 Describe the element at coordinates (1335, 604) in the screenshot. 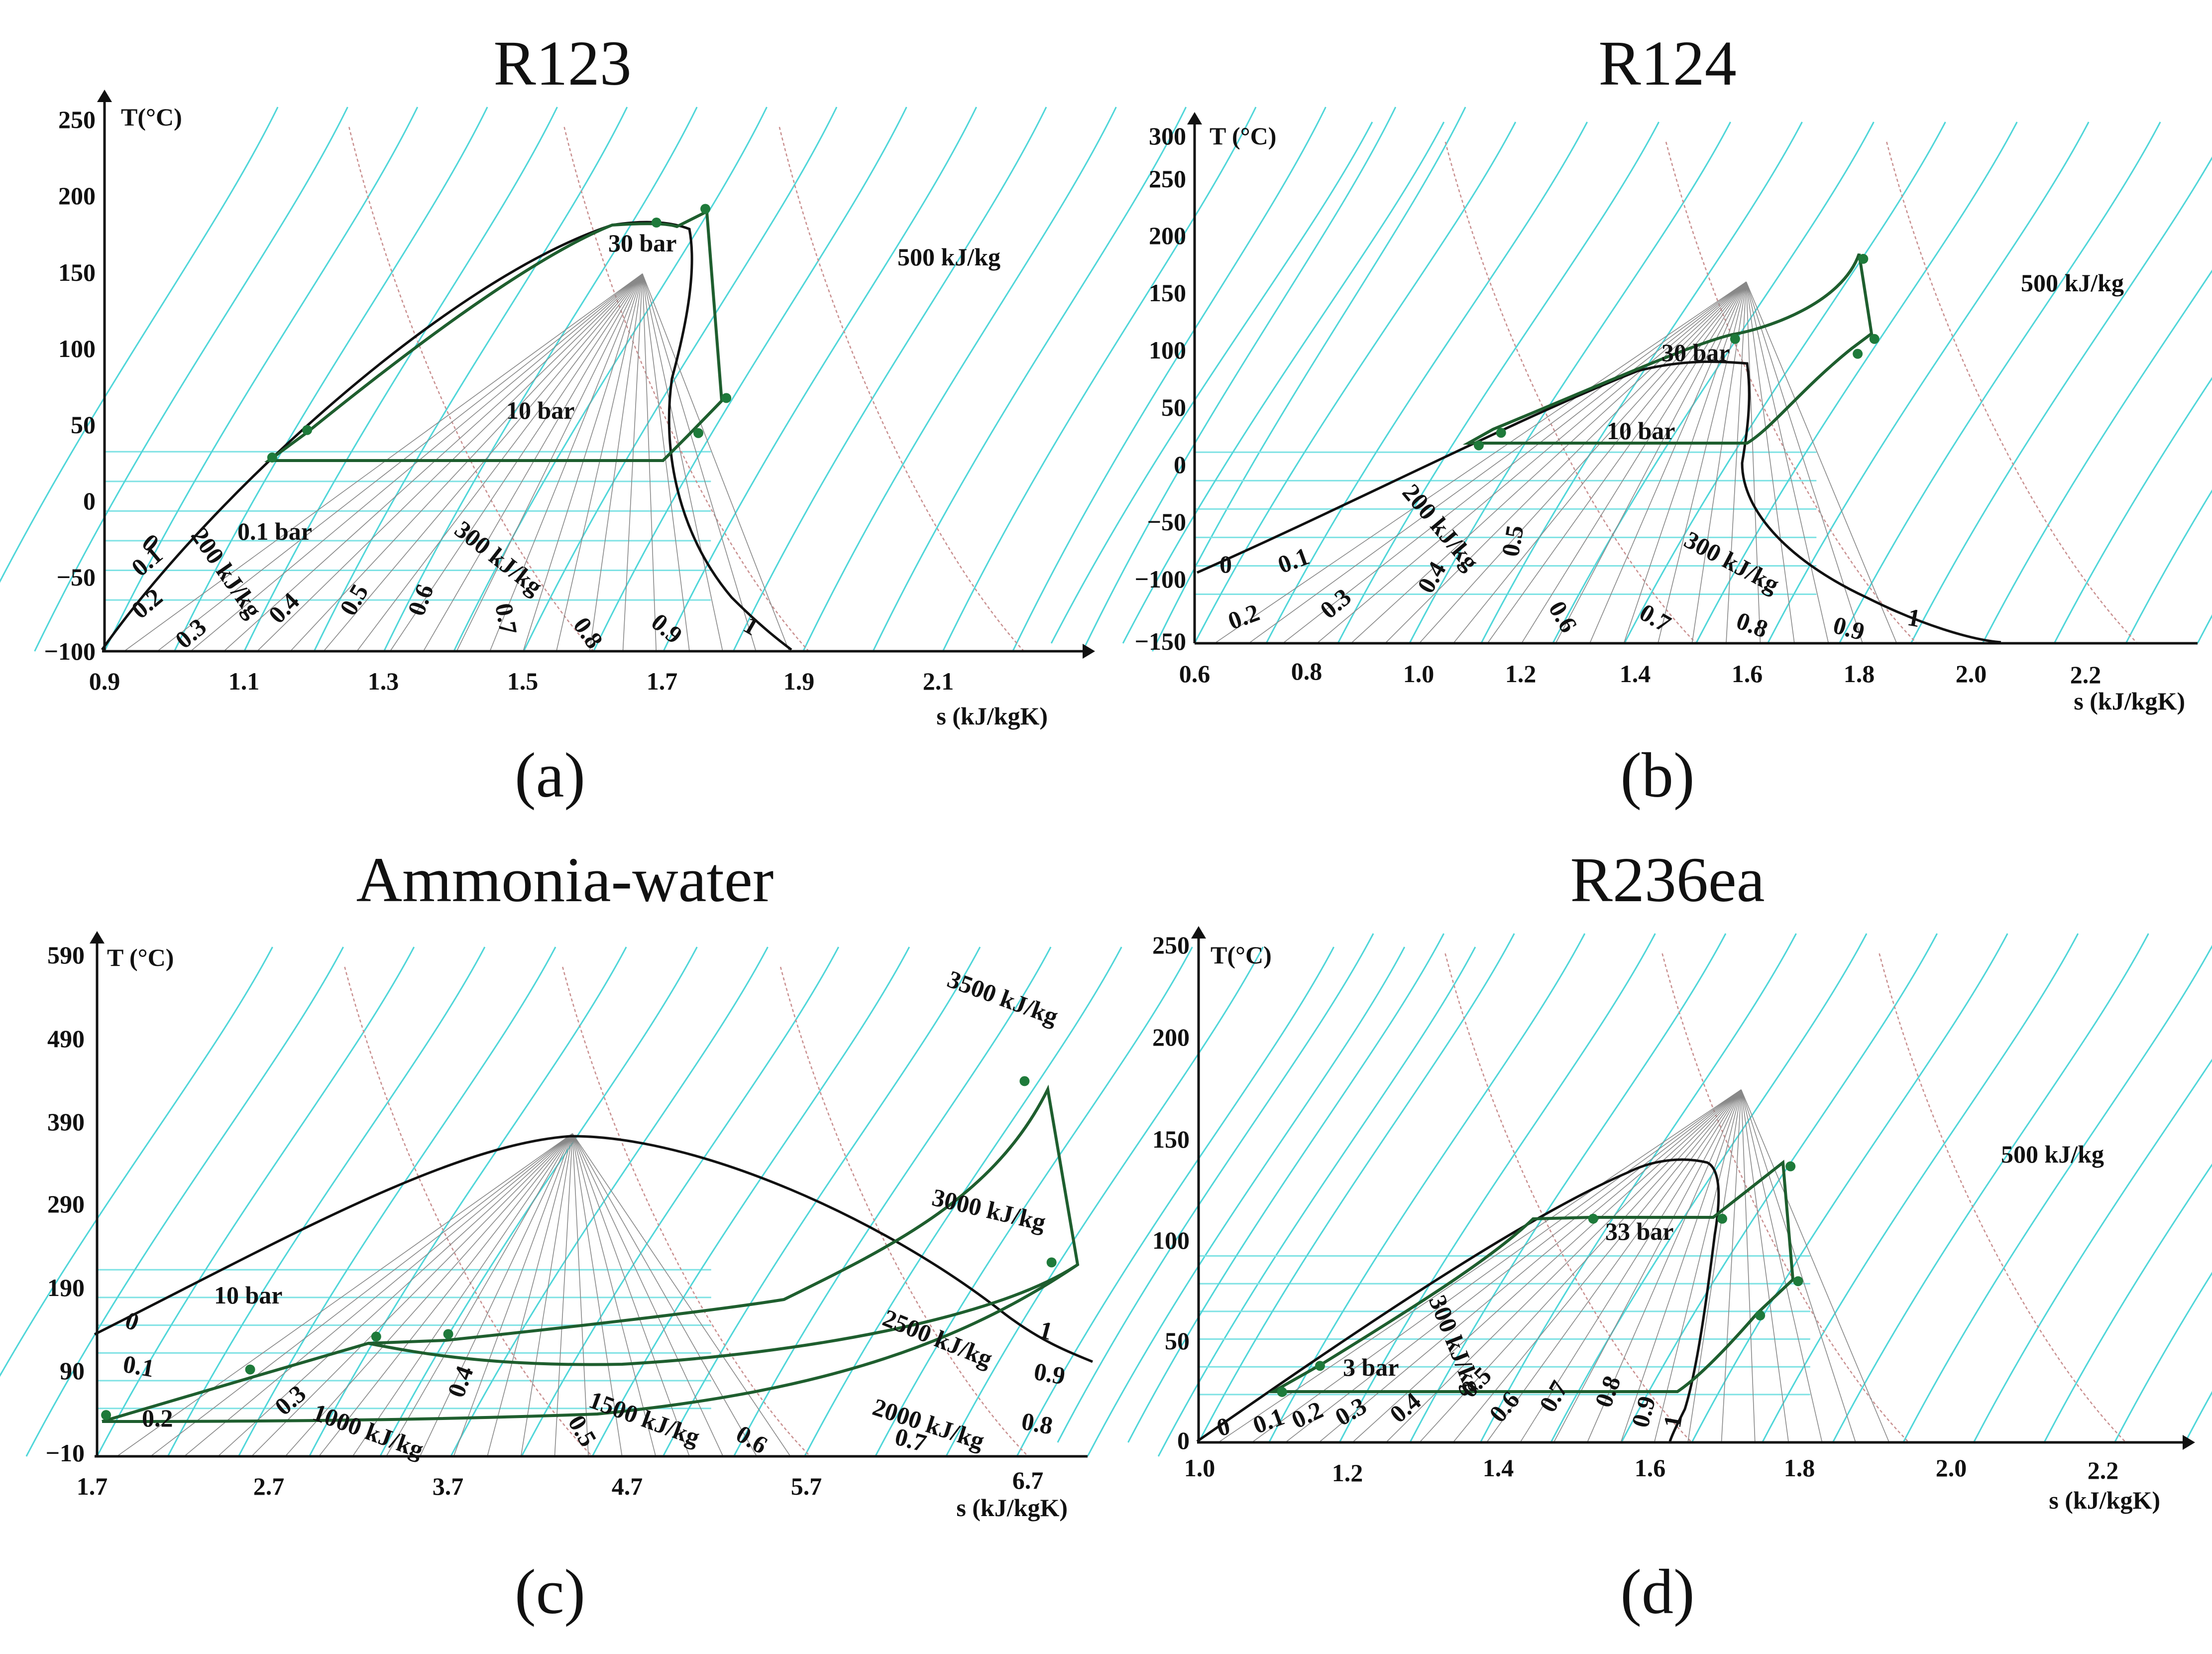

I see `panel-b-quality-label: 0.3` at that location.